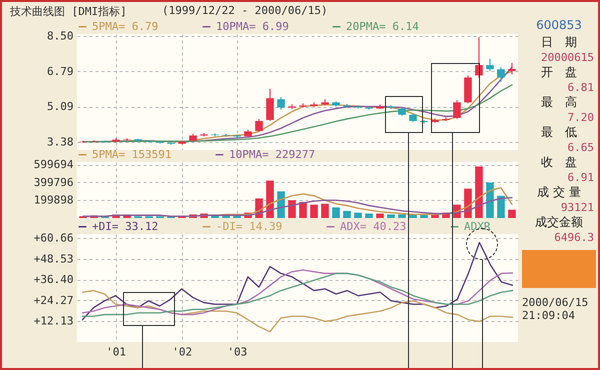  I want to click on text: 600853, so click(559, 25).